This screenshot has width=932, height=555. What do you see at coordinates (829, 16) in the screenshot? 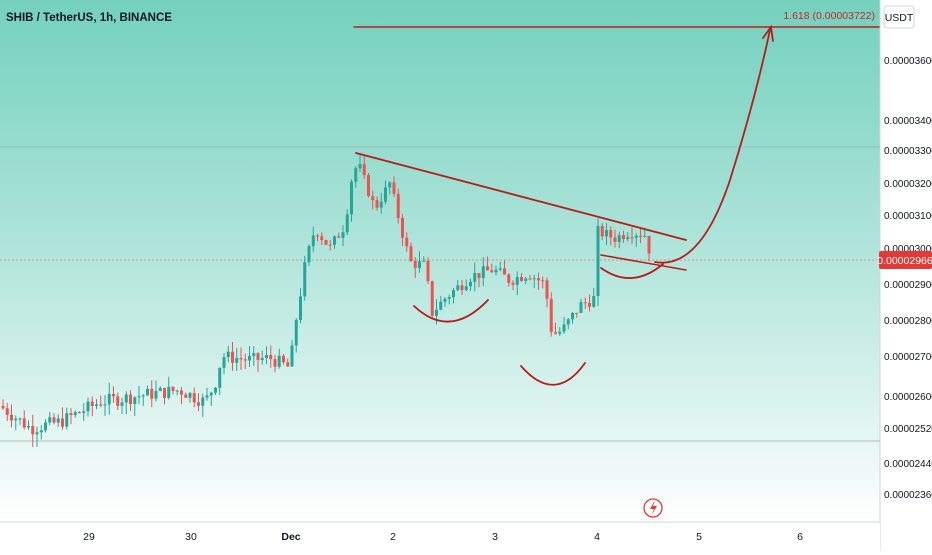
I see `fib-level-label: 1.618 (0.00003722)` at bounding box center [829, 16].